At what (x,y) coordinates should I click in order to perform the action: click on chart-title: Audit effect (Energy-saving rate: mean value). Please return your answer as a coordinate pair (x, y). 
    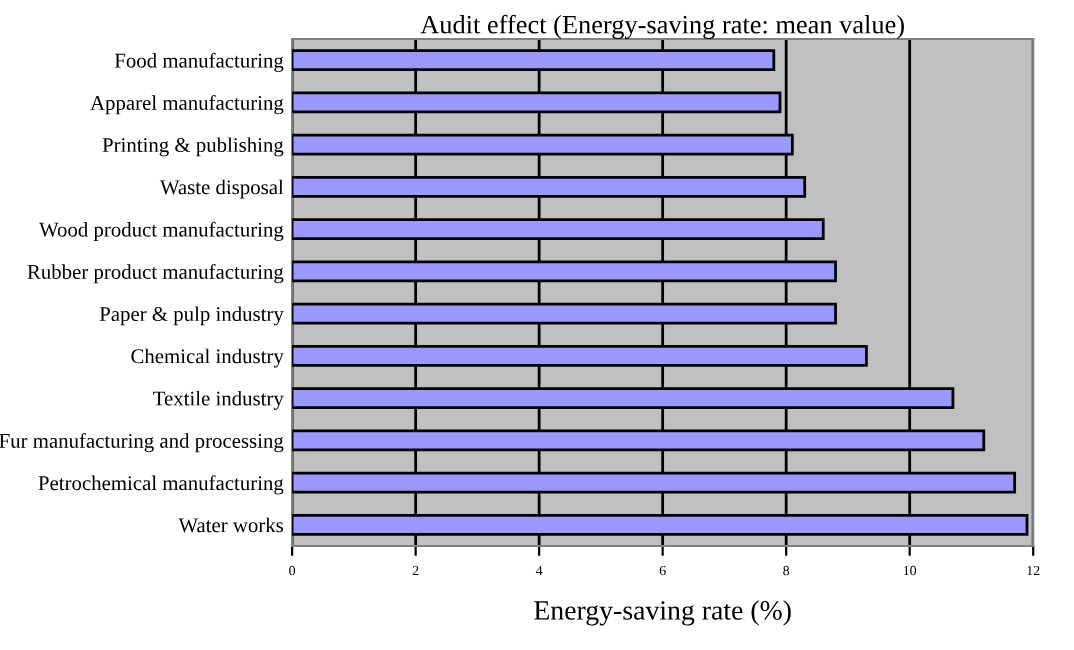
    Looking at the image, I should click on (662, 26).